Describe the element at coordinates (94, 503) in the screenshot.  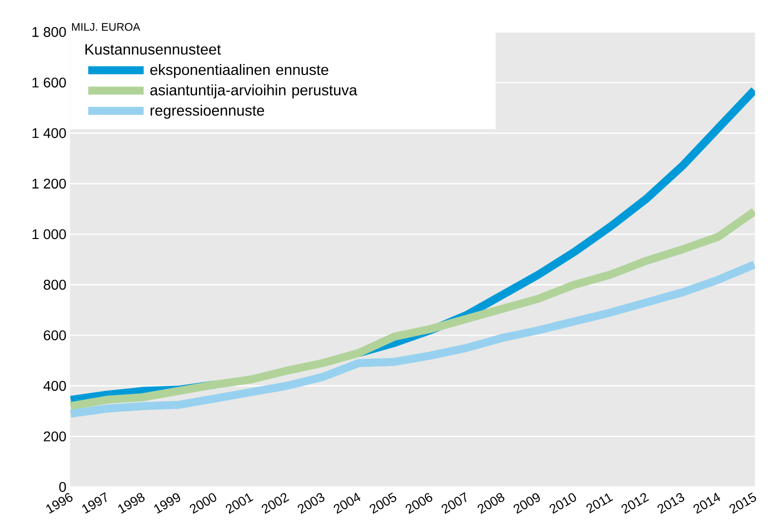
I see `x-tick-label: 1997` at that location.